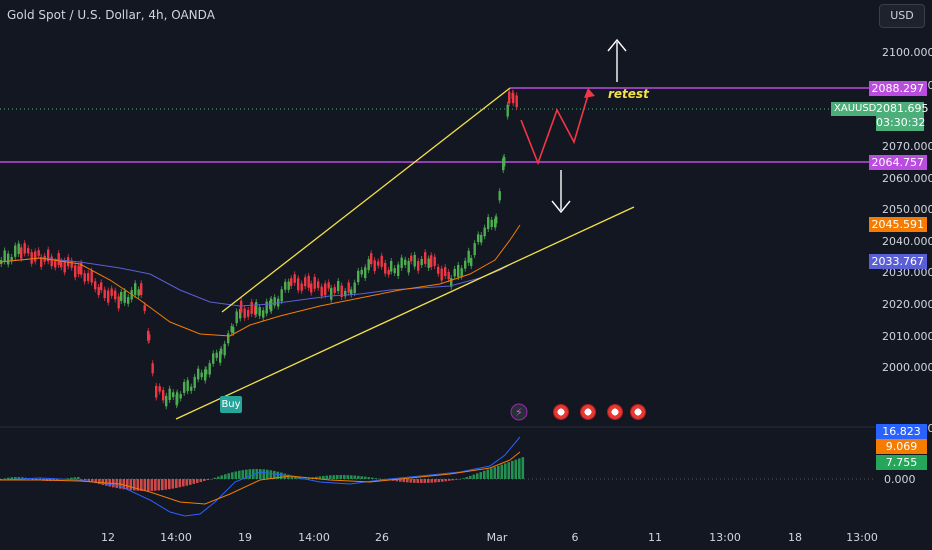 This screenshot has width=932, height=550. Describe the element at coordinates (902, 16) in the screenshot. I see `currency-button: USD` at that location.